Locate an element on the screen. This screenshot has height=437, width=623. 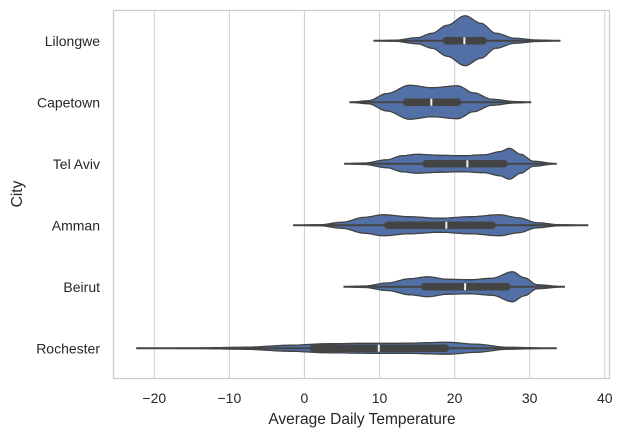
violin-lilongwe is located at coordinates (467, 41).